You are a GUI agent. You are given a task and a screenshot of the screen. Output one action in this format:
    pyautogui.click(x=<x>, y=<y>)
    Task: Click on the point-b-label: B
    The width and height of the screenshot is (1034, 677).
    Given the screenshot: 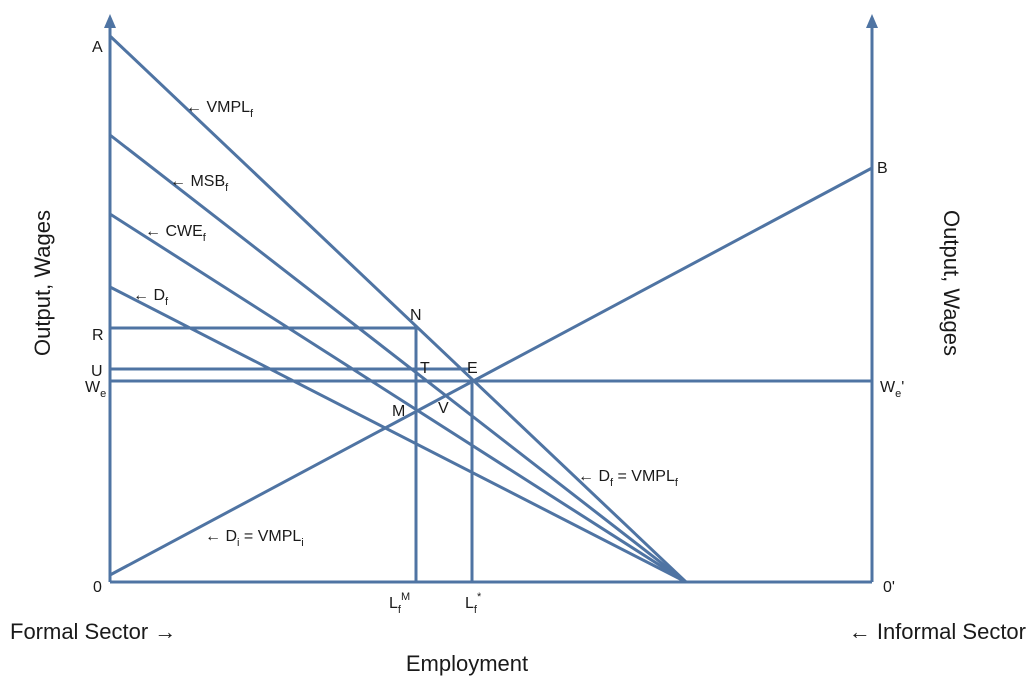 What is the action you would take?
    pyautogui.click(x=882, y=168)
    